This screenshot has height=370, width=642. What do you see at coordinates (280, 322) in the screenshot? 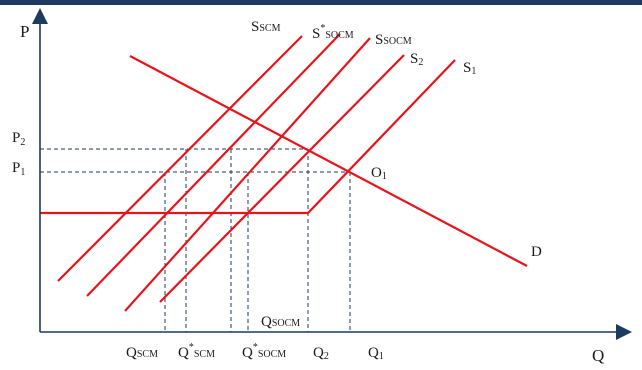
I see `qsocm-label: QSOCM` at bounding box center [280, 322].